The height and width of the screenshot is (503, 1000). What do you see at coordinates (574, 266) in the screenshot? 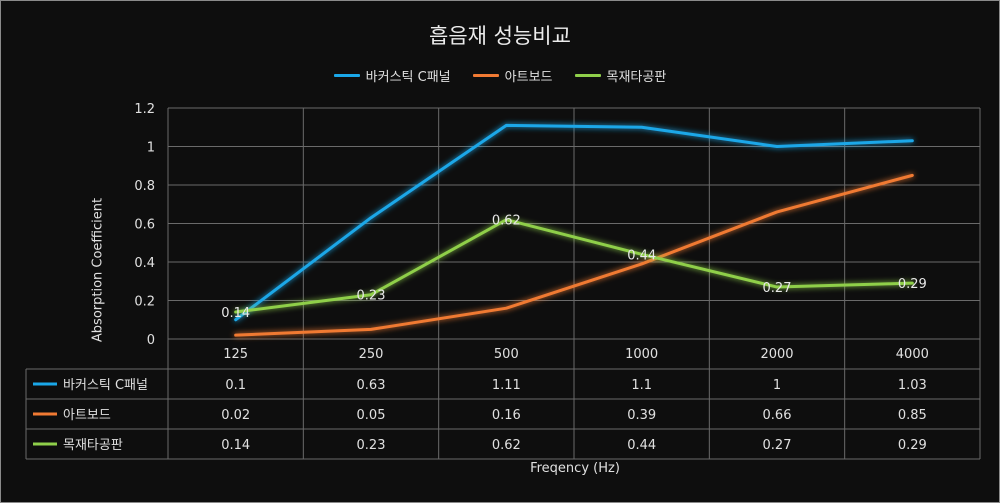
I see `series-line` at bounding box center [574, 266].